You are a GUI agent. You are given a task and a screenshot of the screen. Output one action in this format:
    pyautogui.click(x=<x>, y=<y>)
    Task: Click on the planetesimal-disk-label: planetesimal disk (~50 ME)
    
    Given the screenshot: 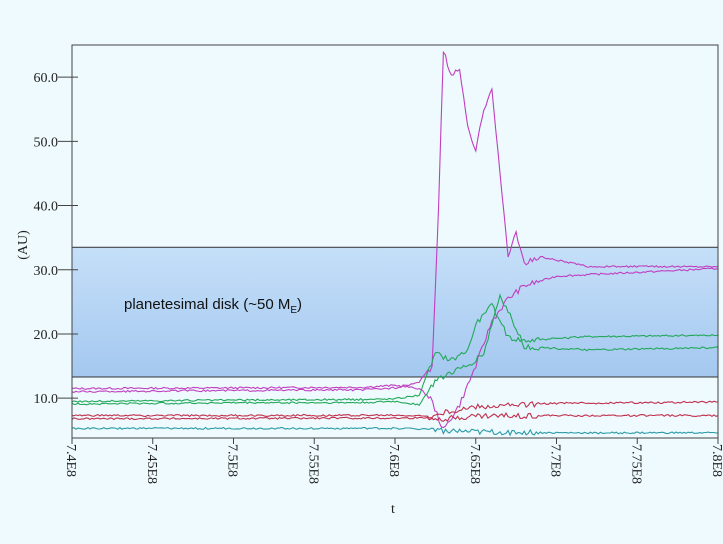 What is the action you would take?
    pyautogui.click(x=213, y=306)
    